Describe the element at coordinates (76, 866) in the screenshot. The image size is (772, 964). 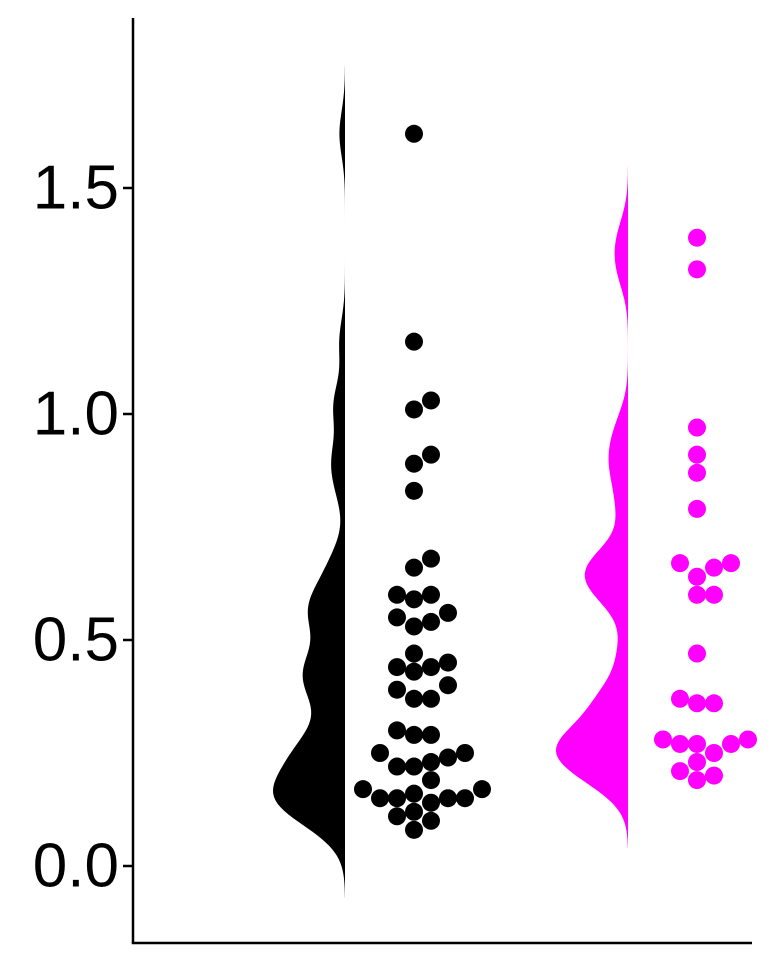
I see `y-tick-label: 0.0` at that location.